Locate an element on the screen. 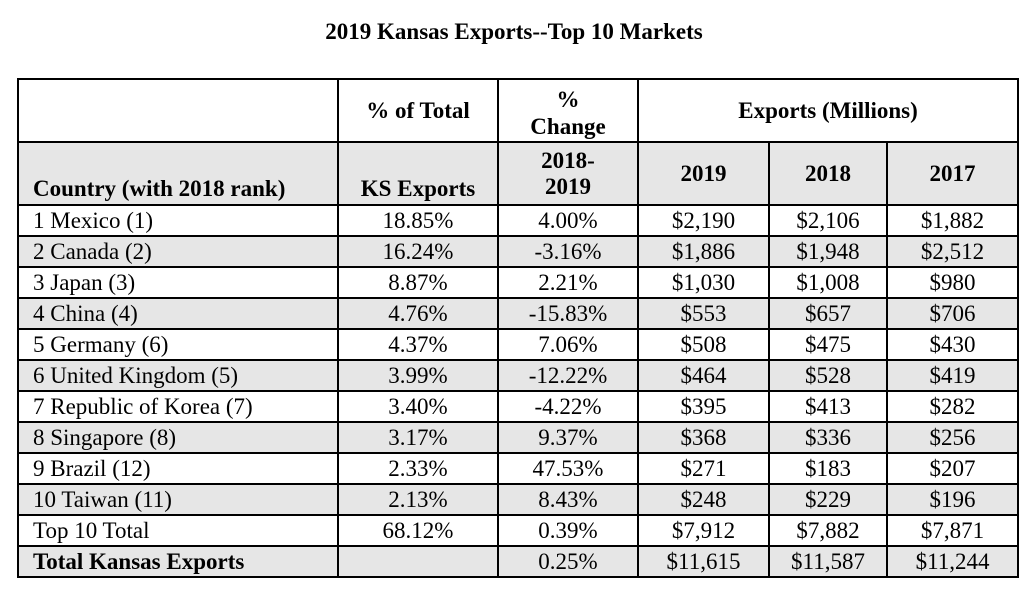 The image size is (1028, 600). ks-exports-column-header: KS Exports is located at coordinates (418, 173).